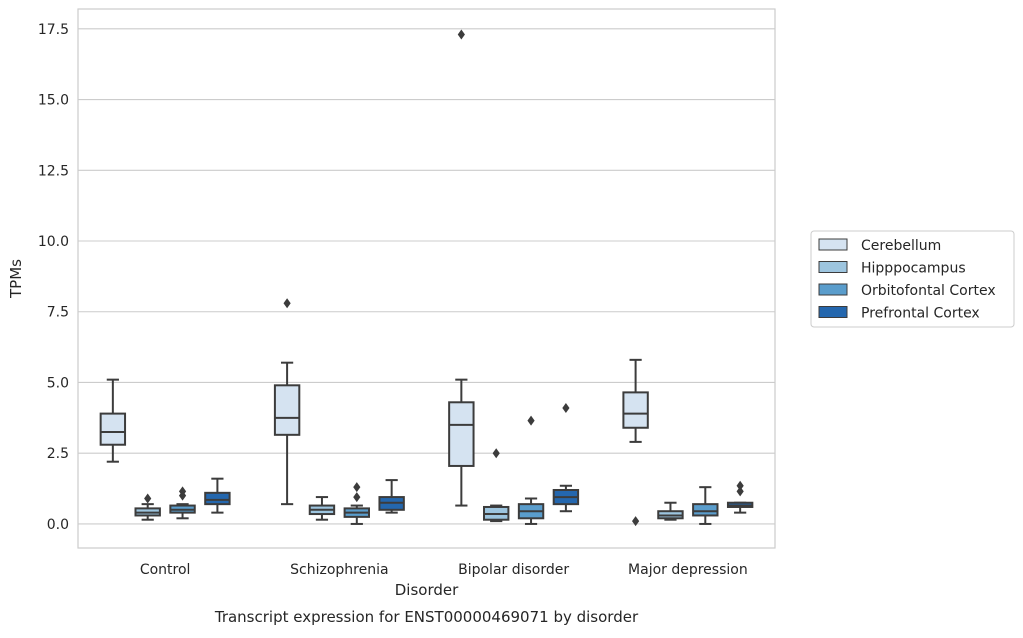 This screenshot has height=638, width=1023. Describe the element at coordinates (58, 383) in the screenshot. I see `y-tick-label: 5.0` at that location.